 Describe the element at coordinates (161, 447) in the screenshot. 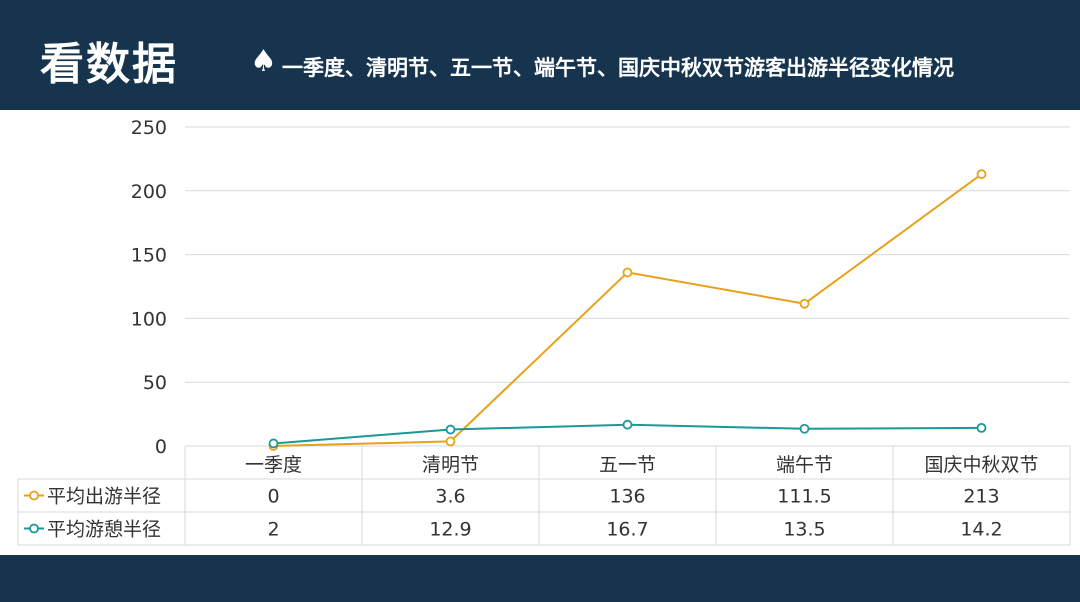

I see `y-tick-label: 0` at that location.